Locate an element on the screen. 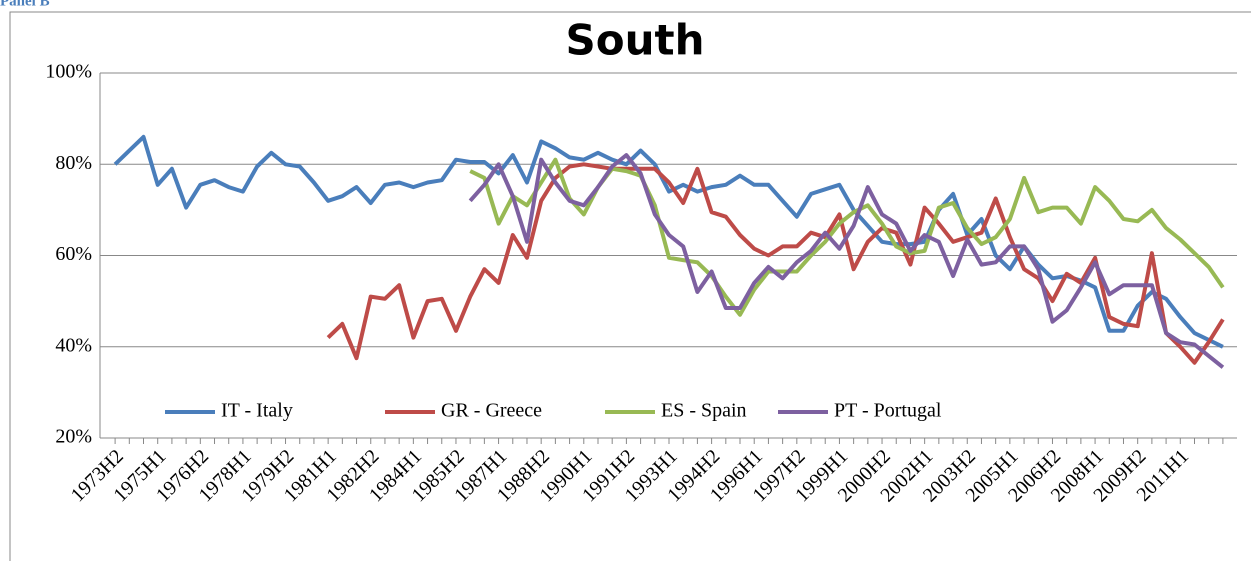 This screenshot has width=1251, height=561. chart-title: South is located at coordinates (635, 40).